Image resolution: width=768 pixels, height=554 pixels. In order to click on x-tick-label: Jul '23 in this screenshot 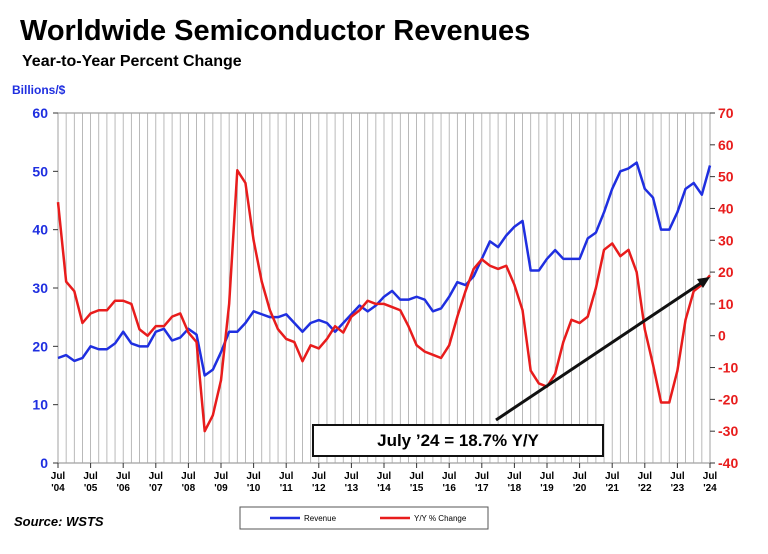, I will do `click(677, 482)`.